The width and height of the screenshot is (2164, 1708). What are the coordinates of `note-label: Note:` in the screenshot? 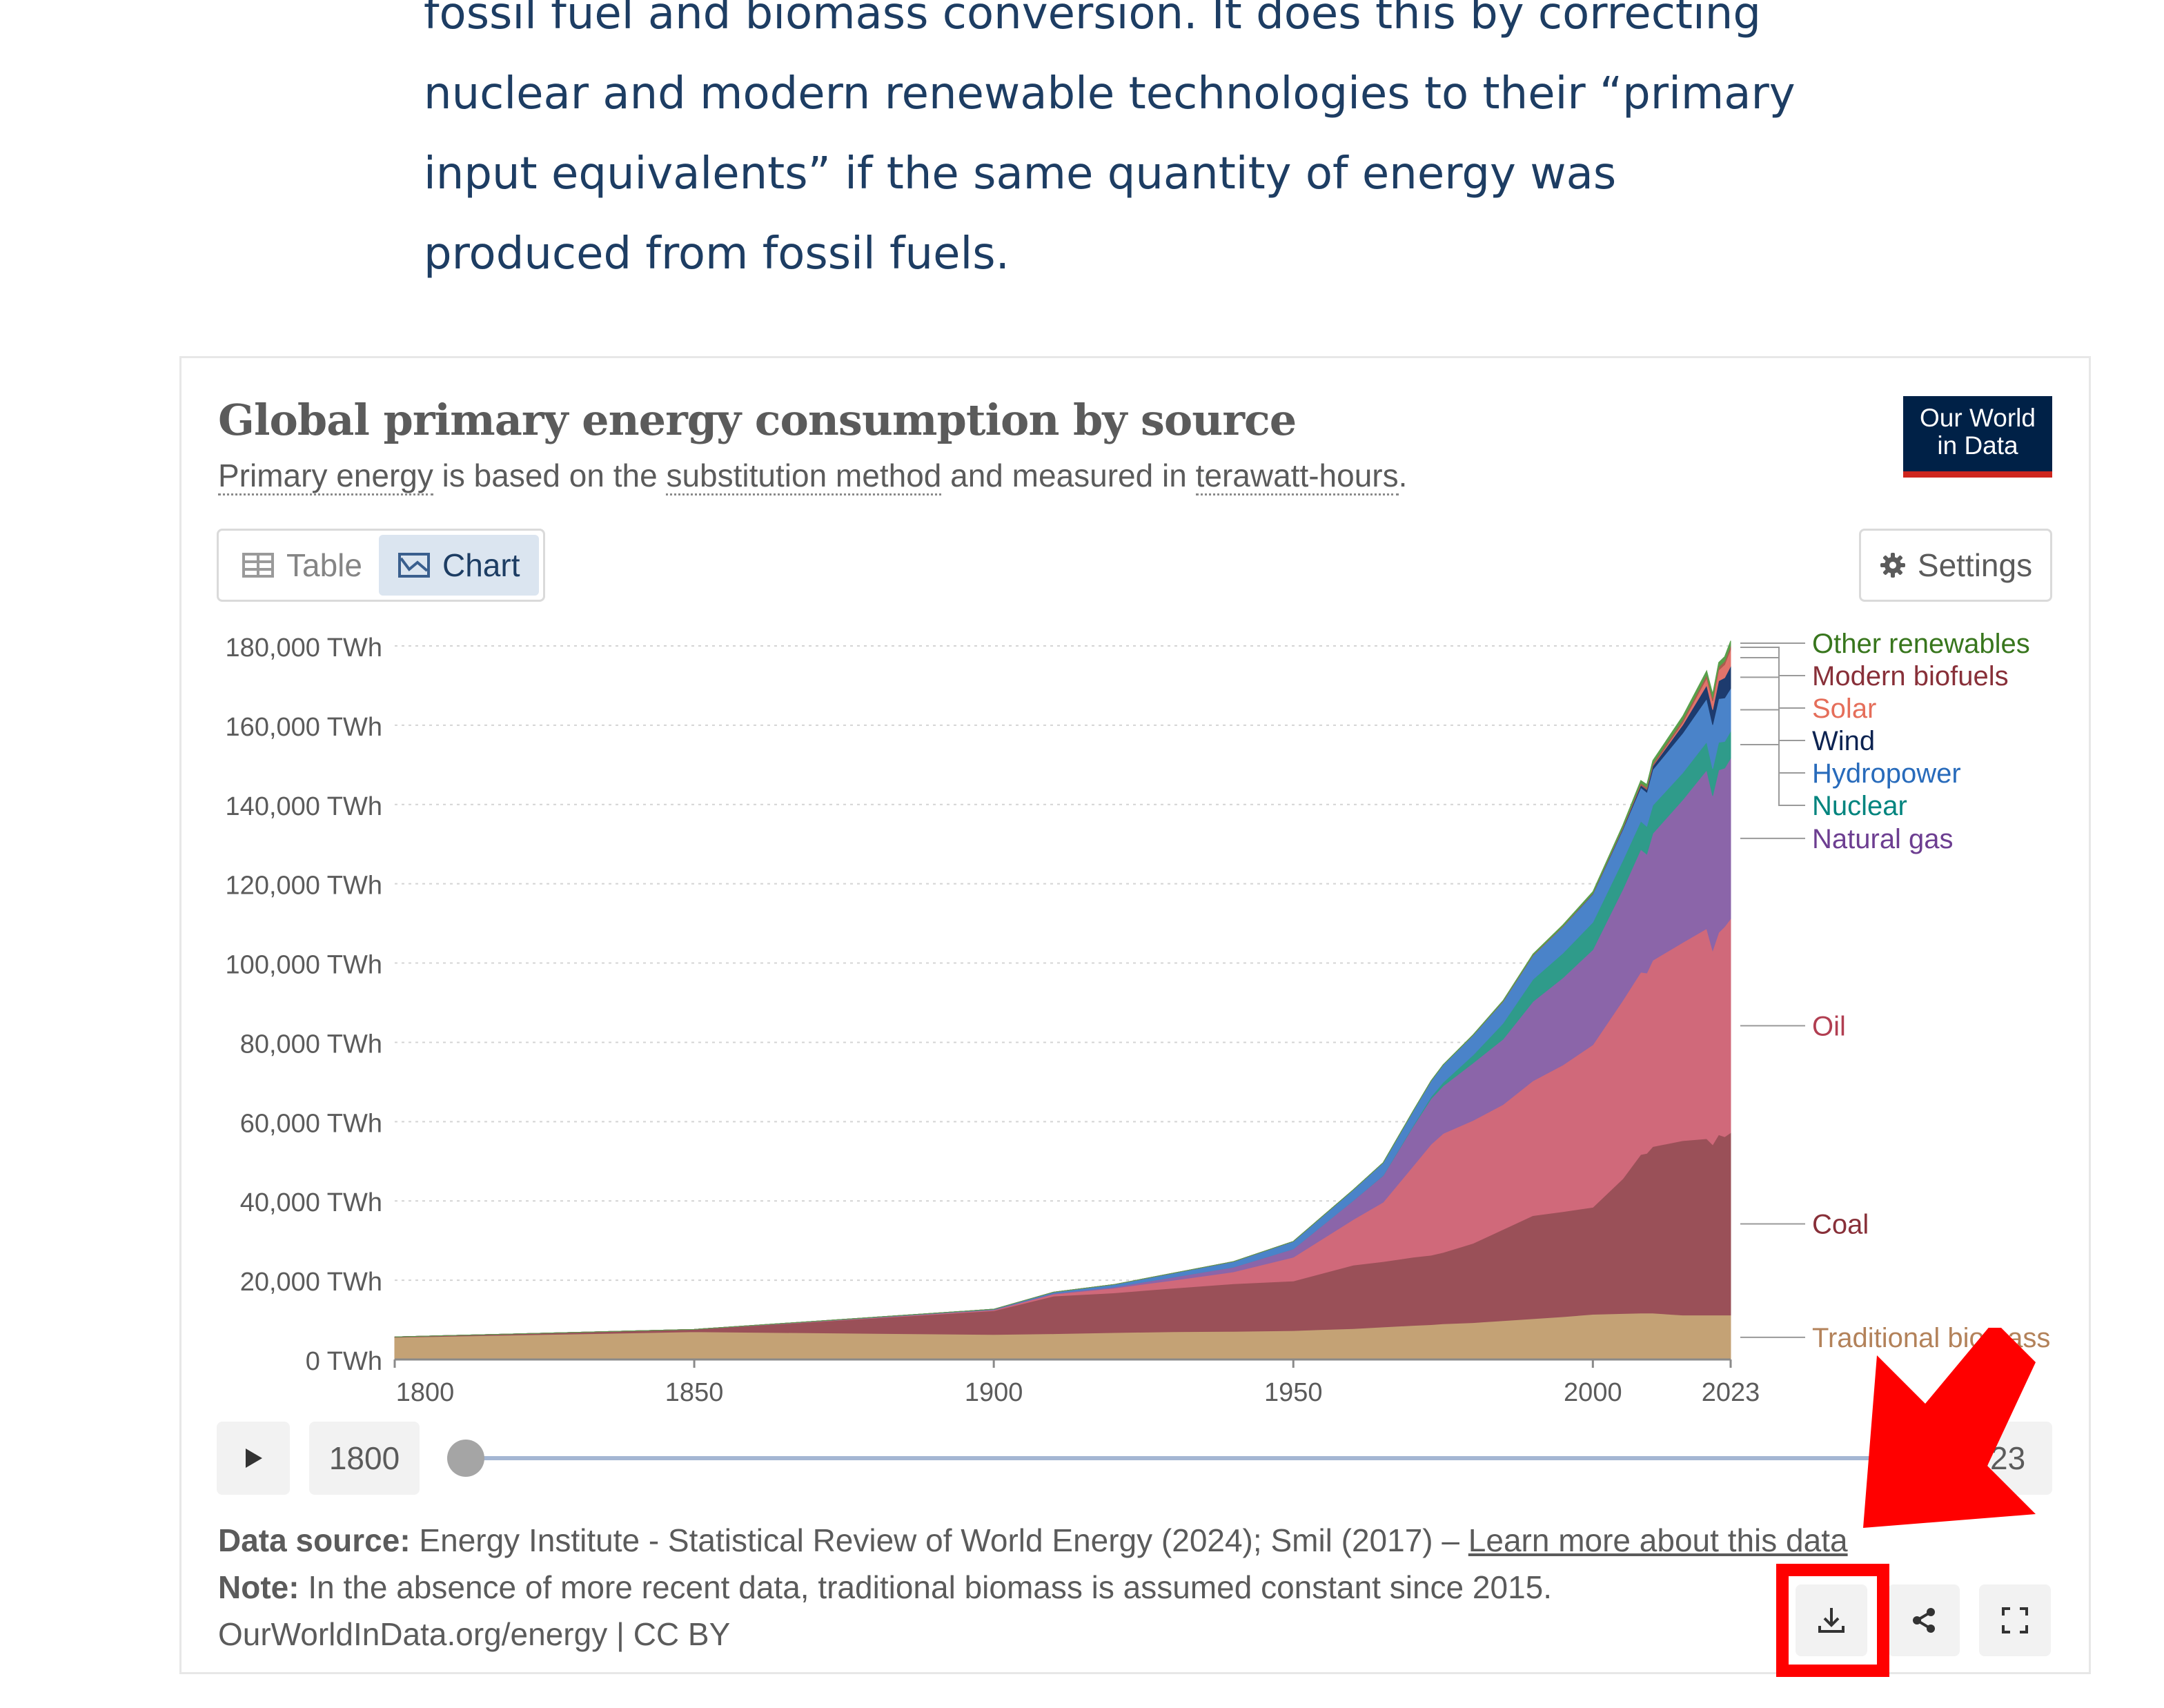 It's located at (258, 1587).